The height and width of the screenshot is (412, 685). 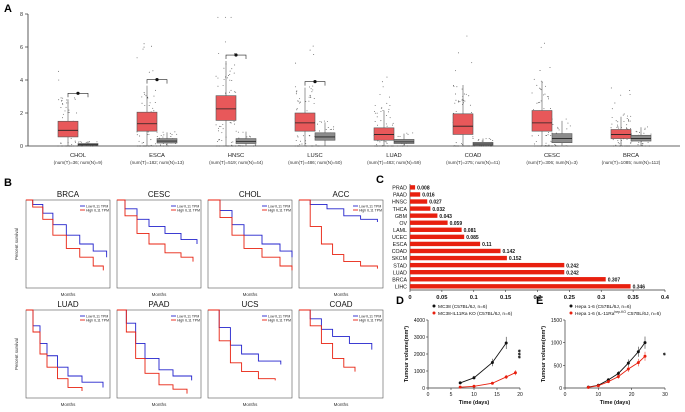 I want to click on panel-letter-d: D, so click(x=400, y=301).